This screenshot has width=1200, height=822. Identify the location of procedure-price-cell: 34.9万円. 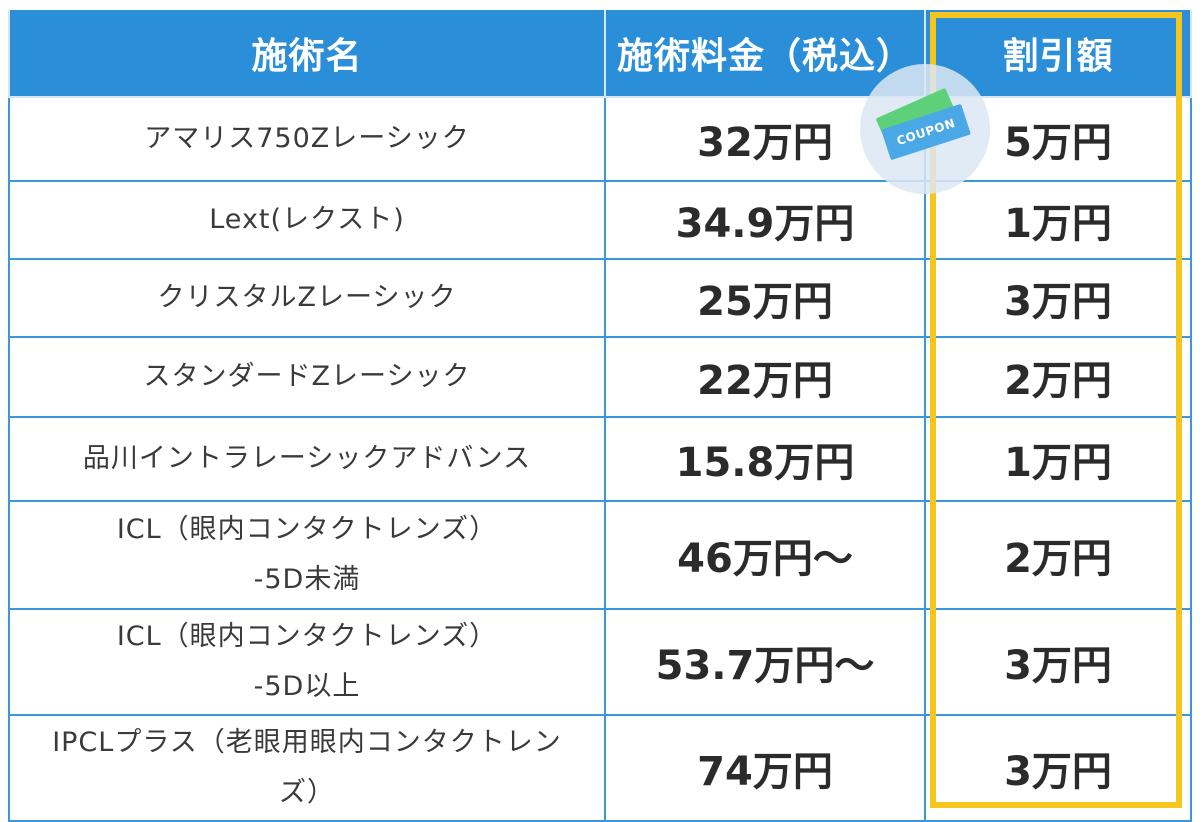
(765, 220).